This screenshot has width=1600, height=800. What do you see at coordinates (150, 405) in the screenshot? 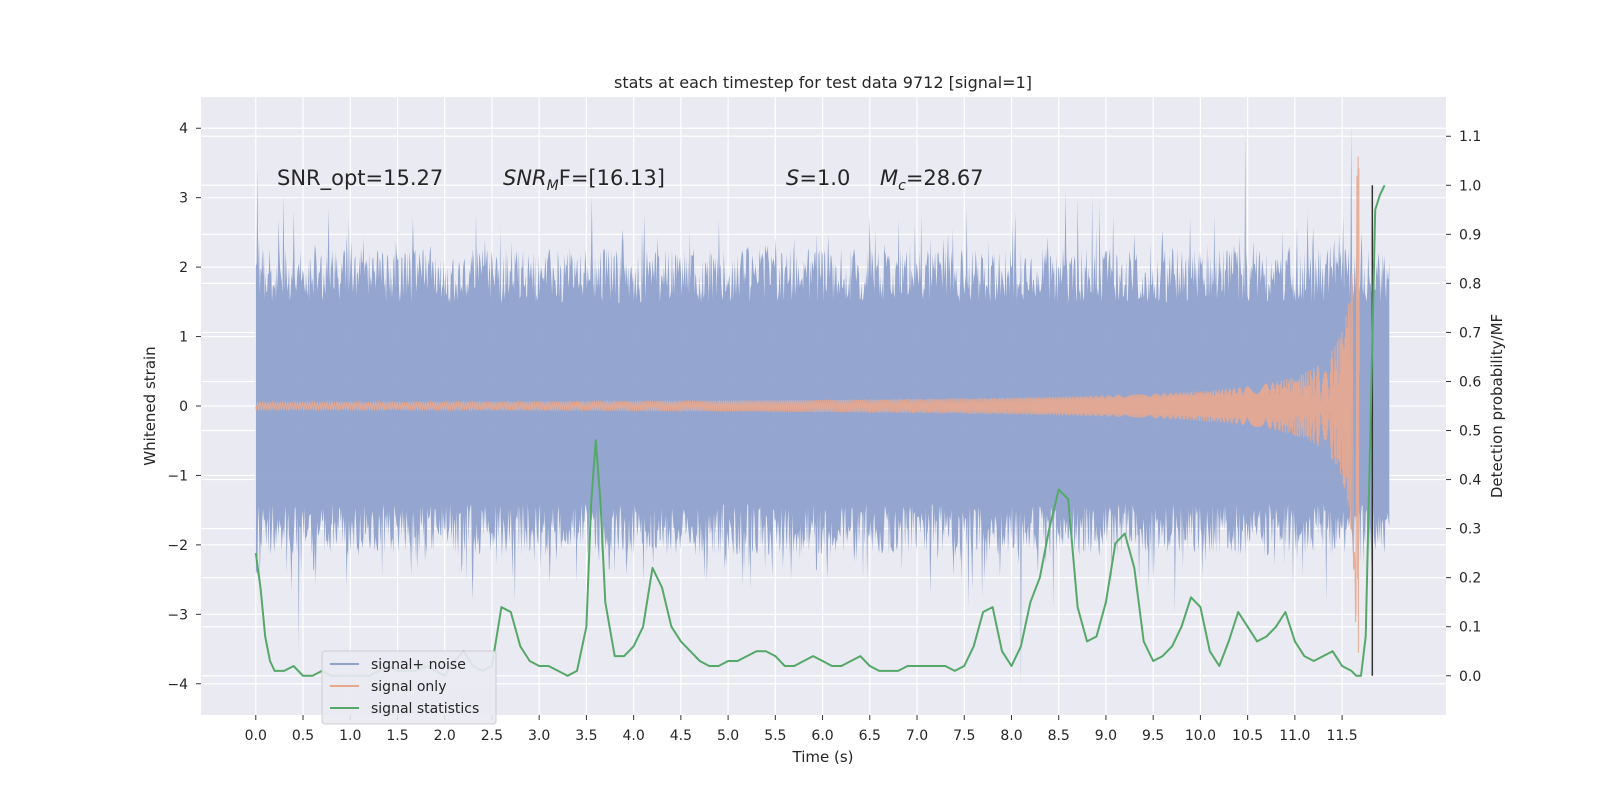
I see `y-axis-label: Whitened strain` at bounding box center [150, 405].